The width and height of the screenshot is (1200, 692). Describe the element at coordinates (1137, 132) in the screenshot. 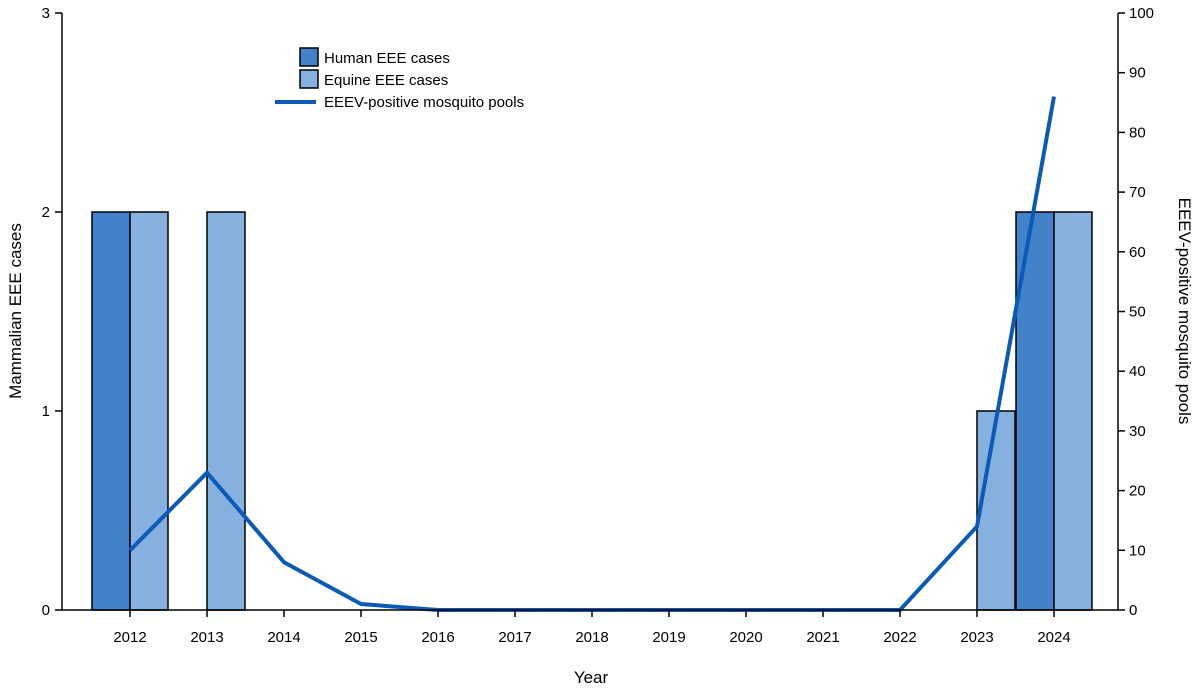

I see `y-tick-label-right-80: 80` at that location.